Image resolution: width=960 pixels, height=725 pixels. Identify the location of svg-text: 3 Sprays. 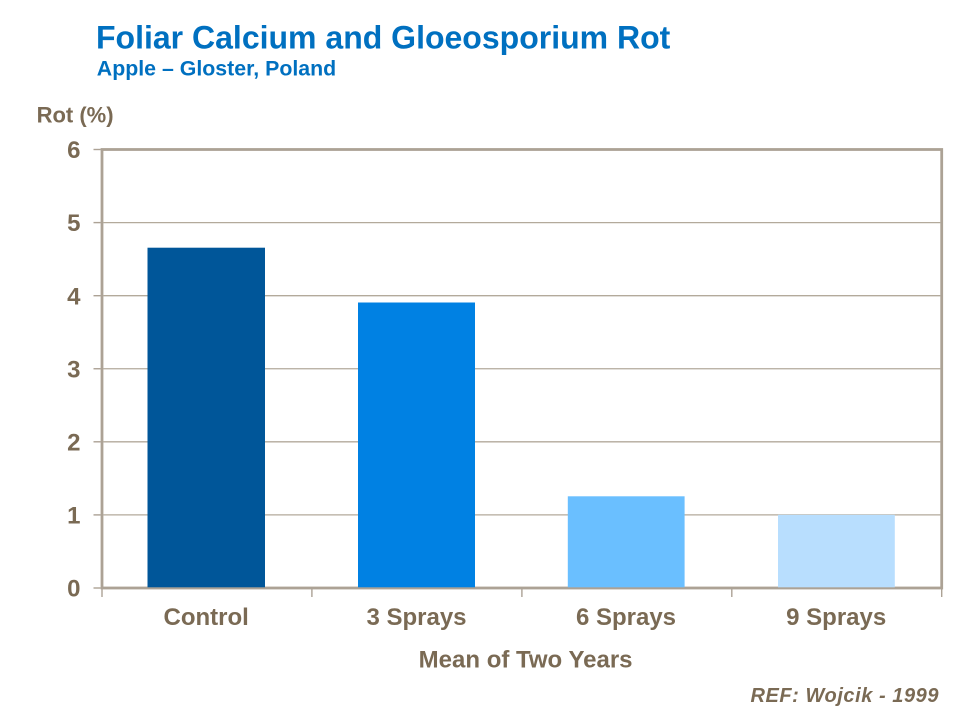
(416, 617).